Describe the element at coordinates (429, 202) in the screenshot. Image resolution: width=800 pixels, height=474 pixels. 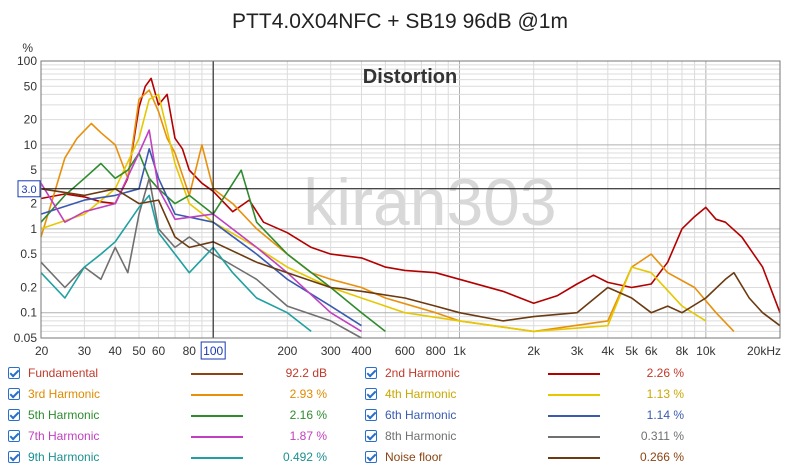
I see `watermark-text: kiran303` at that location.